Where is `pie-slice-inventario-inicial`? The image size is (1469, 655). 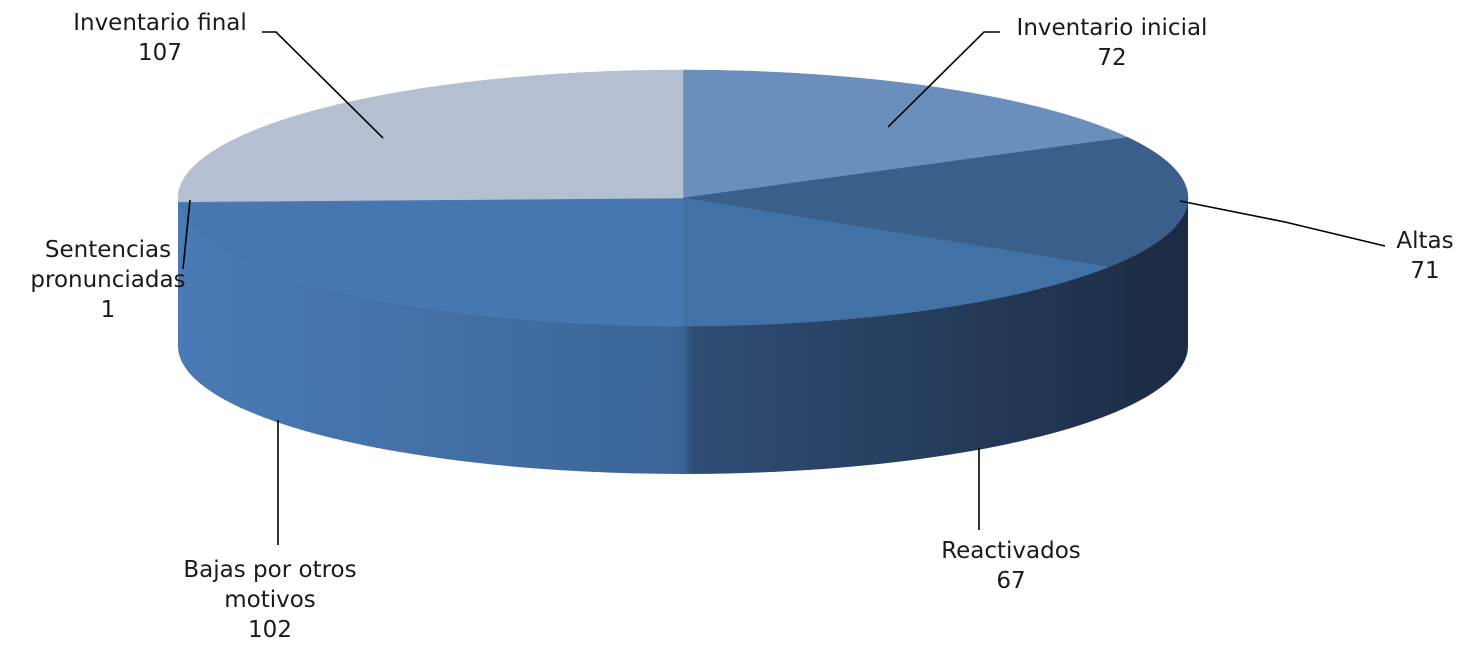
pie-slice-inventario-inicial is located at coordinates (905, 134).